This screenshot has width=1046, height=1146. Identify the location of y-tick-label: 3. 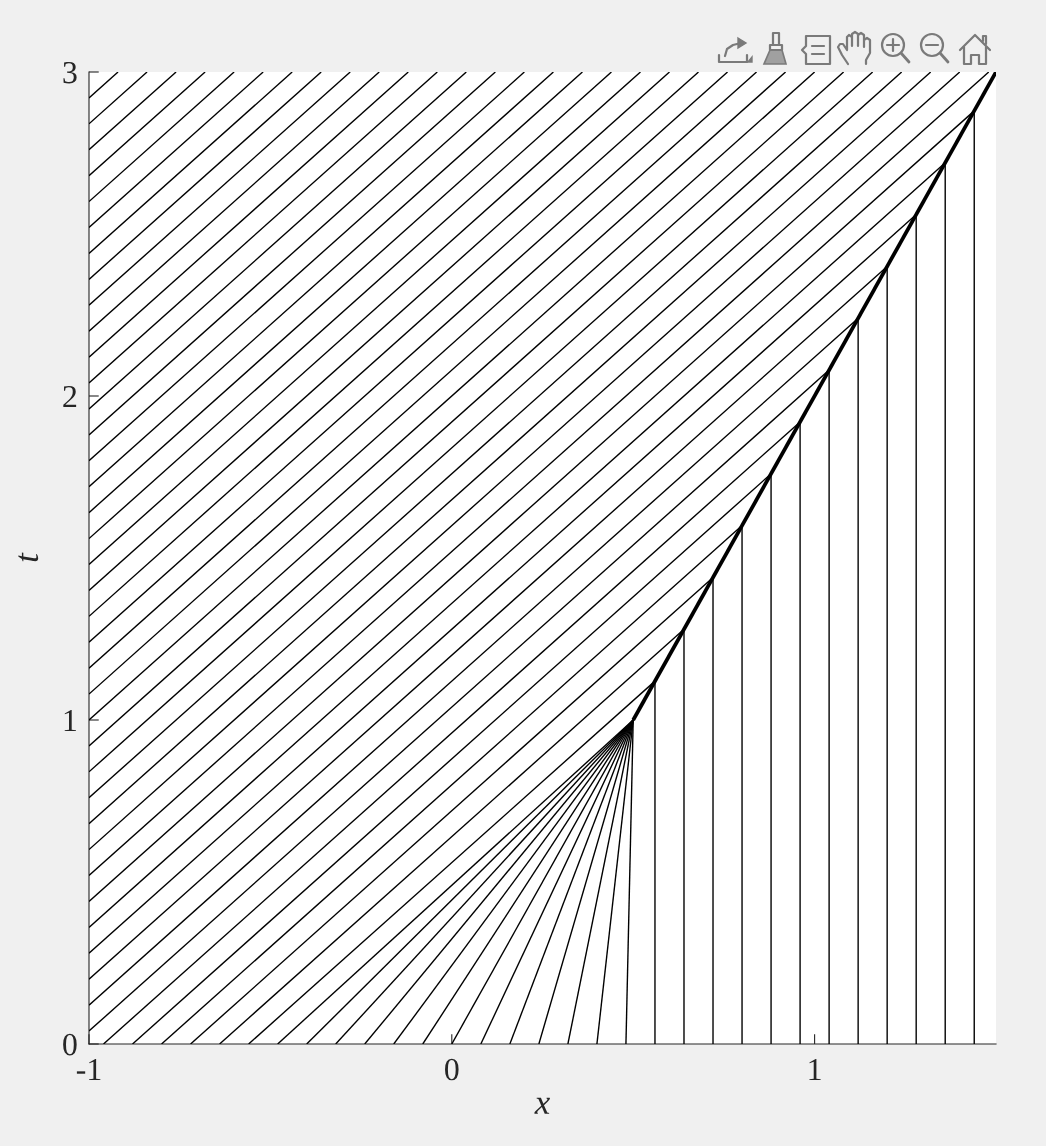
(70, 72).